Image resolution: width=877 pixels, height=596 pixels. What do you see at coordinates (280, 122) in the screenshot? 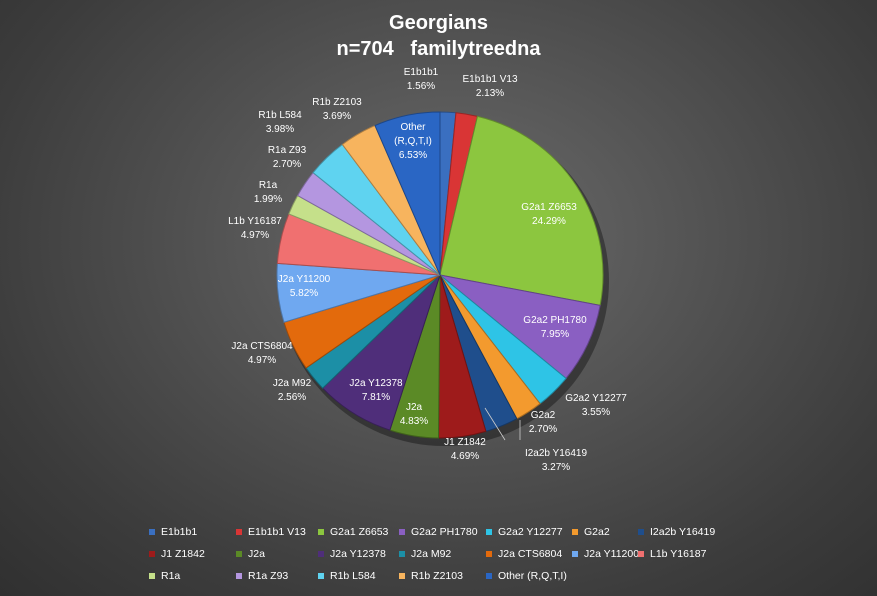
I see `data-label: R1b L584 3.98%` at bounding box center [280, 122].